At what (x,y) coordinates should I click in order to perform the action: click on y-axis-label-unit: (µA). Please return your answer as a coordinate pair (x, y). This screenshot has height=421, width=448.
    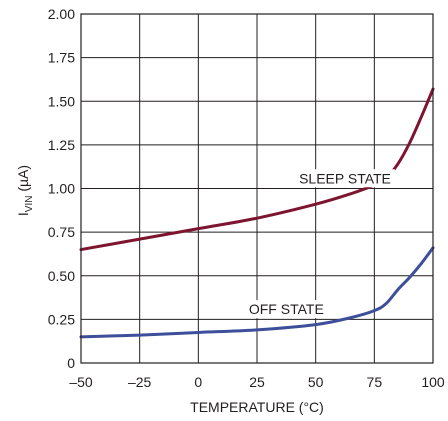
    Looking at the image, I should click on (23, 180).